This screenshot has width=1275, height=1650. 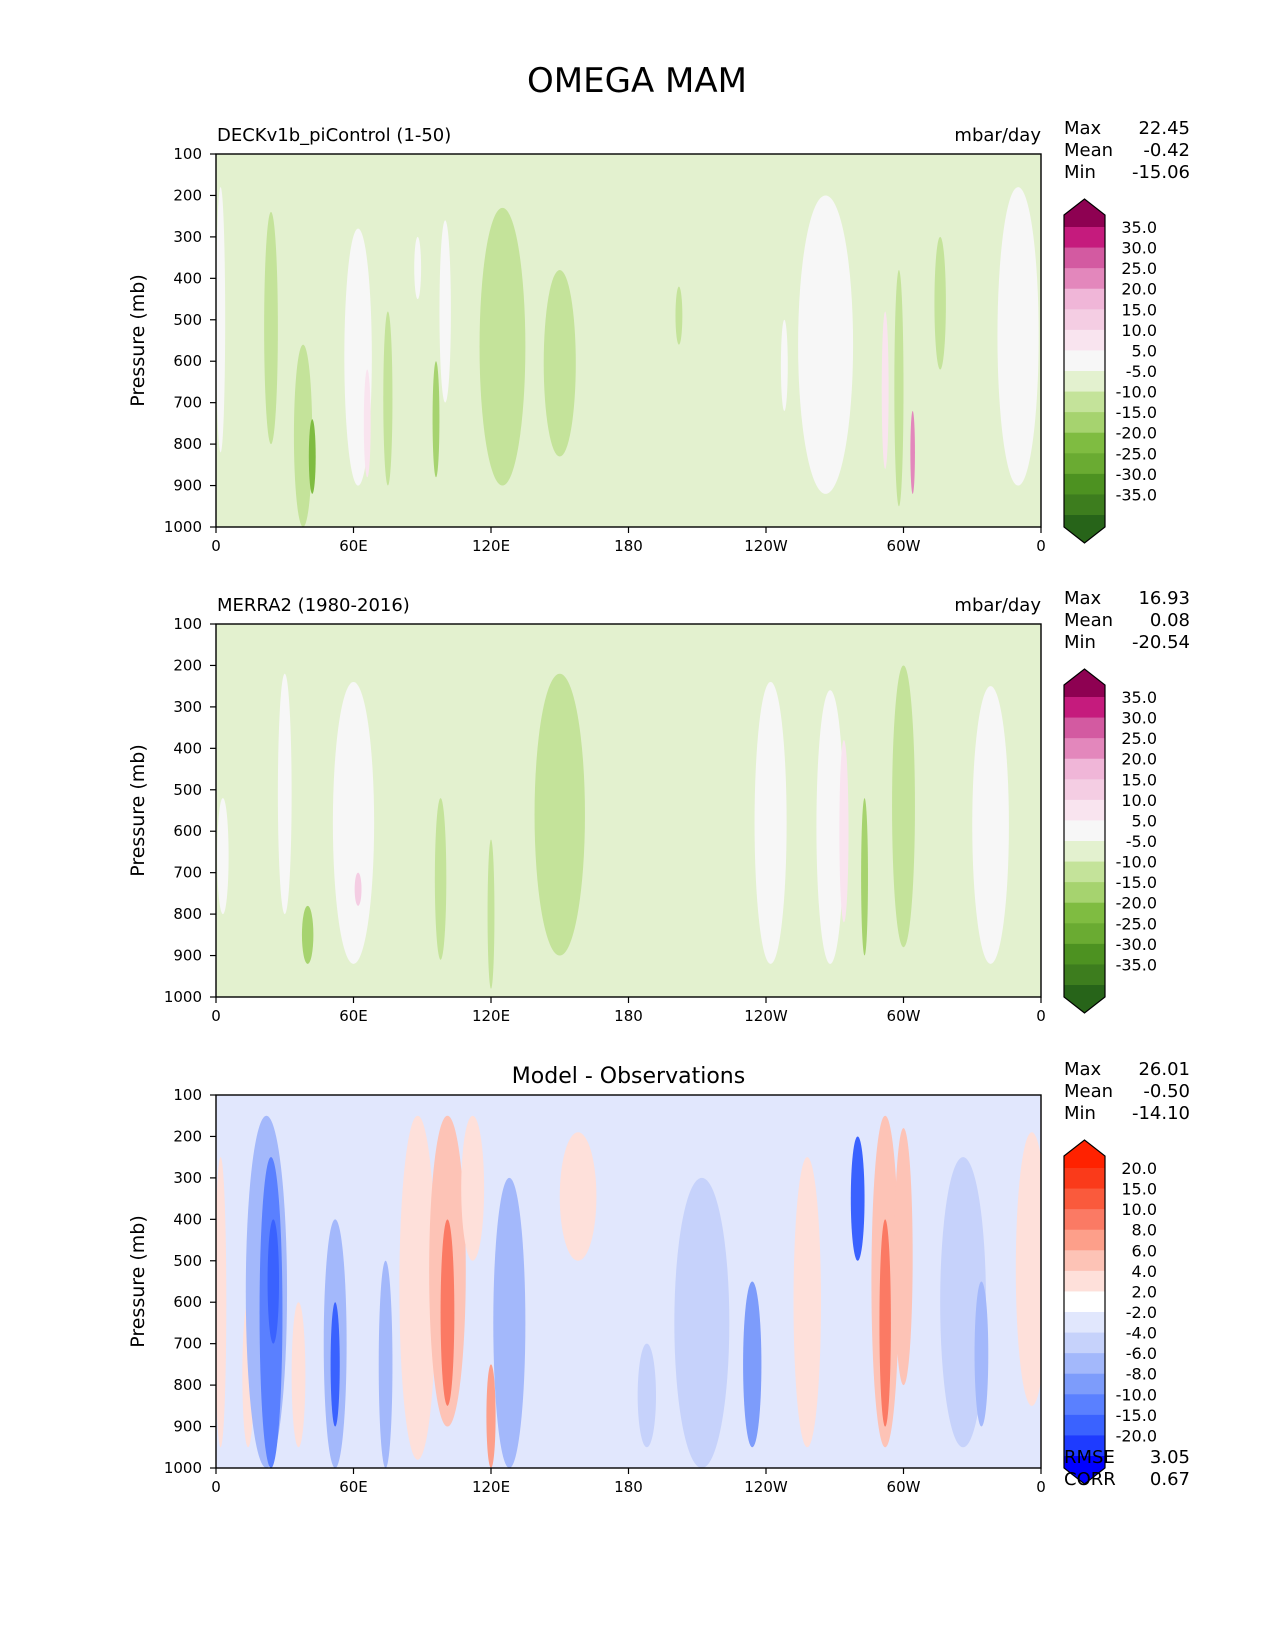 I want to click on y-tick-label: 100, so click(x=187, y=1095).